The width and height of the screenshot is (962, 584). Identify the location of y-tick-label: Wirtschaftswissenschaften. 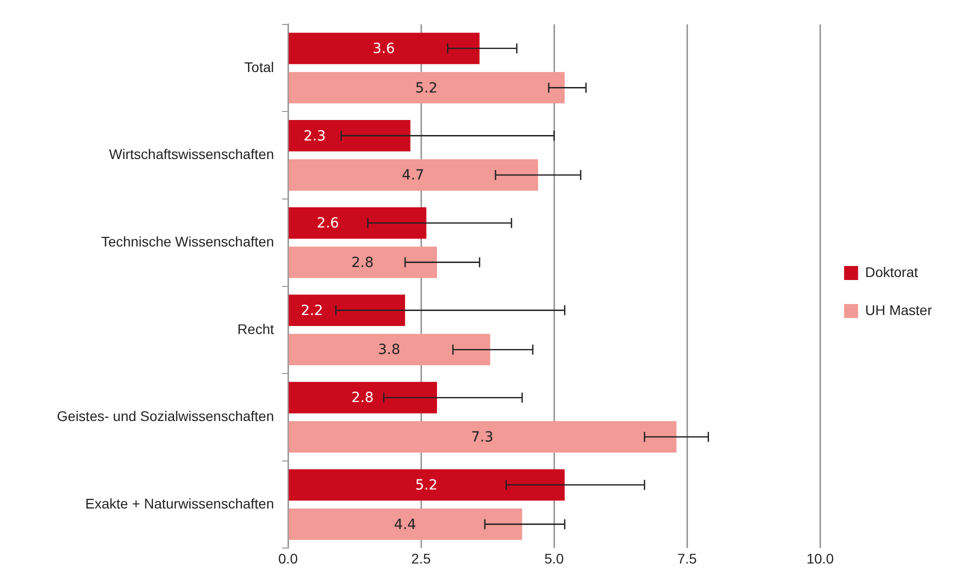
(191, 154).